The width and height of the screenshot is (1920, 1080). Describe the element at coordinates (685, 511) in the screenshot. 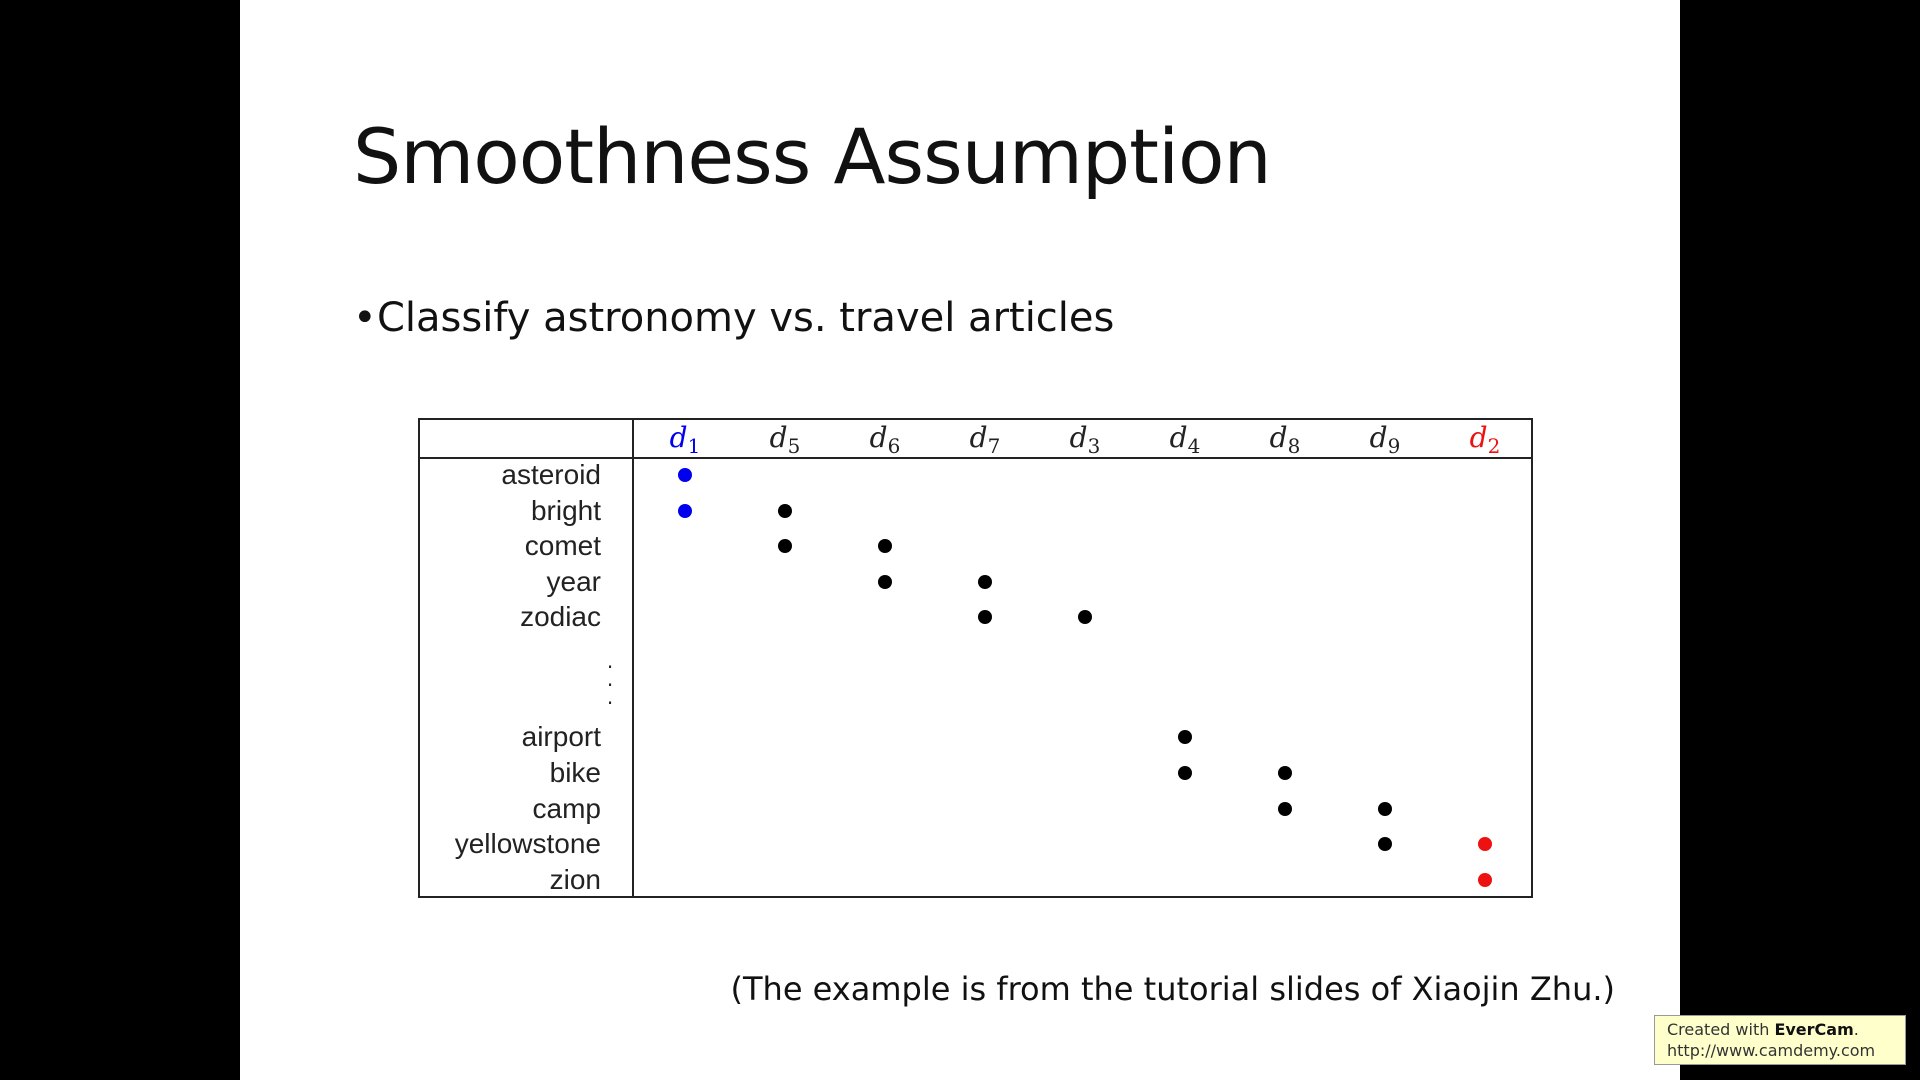

I see `occurrence-dot-bright-d1` at that location.